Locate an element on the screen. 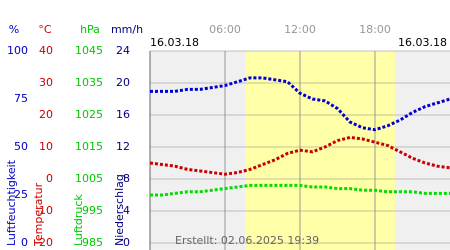 The height and width of the screenshot is (250, 450). y-tick-label: 1005 is located at coordinates (89, 178).